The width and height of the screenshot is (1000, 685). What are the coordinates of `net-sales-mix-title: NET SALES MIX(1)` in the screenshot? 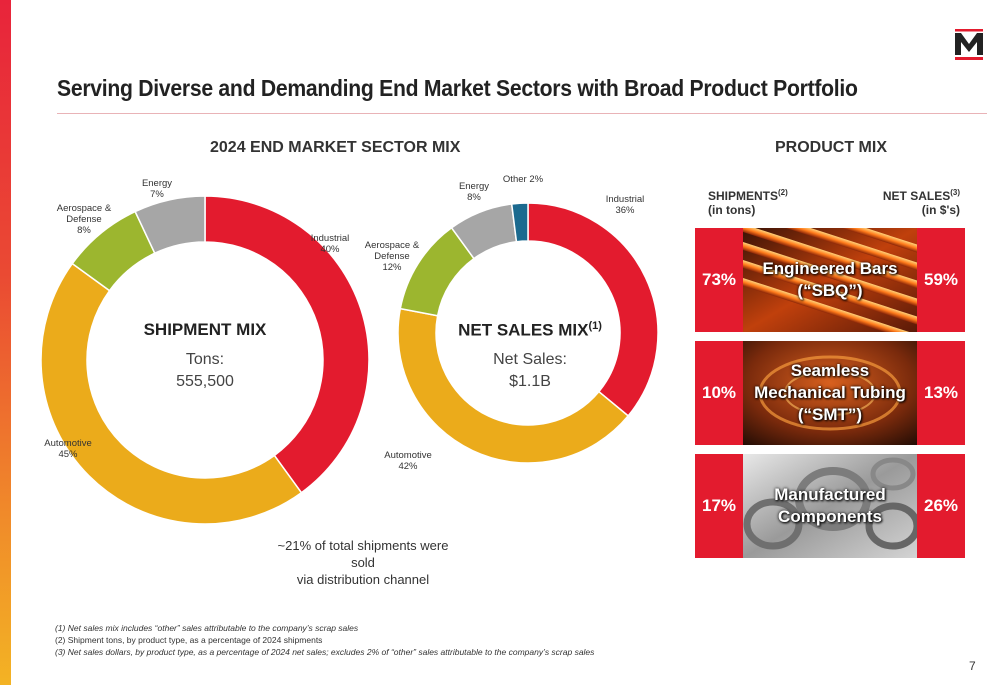 It's located at (530, 330).